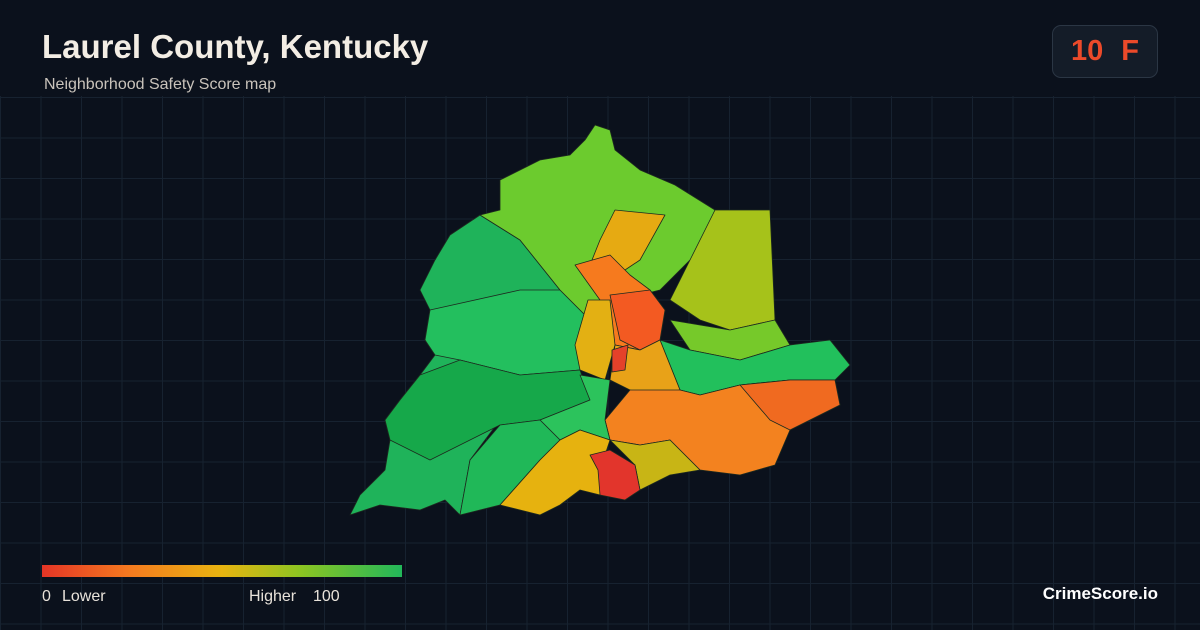  What do you see at coordinates (160, 84) in the screenshot?
I see `subtitle: Neighborhood Safety Score map` at bounding box center [160, 84].